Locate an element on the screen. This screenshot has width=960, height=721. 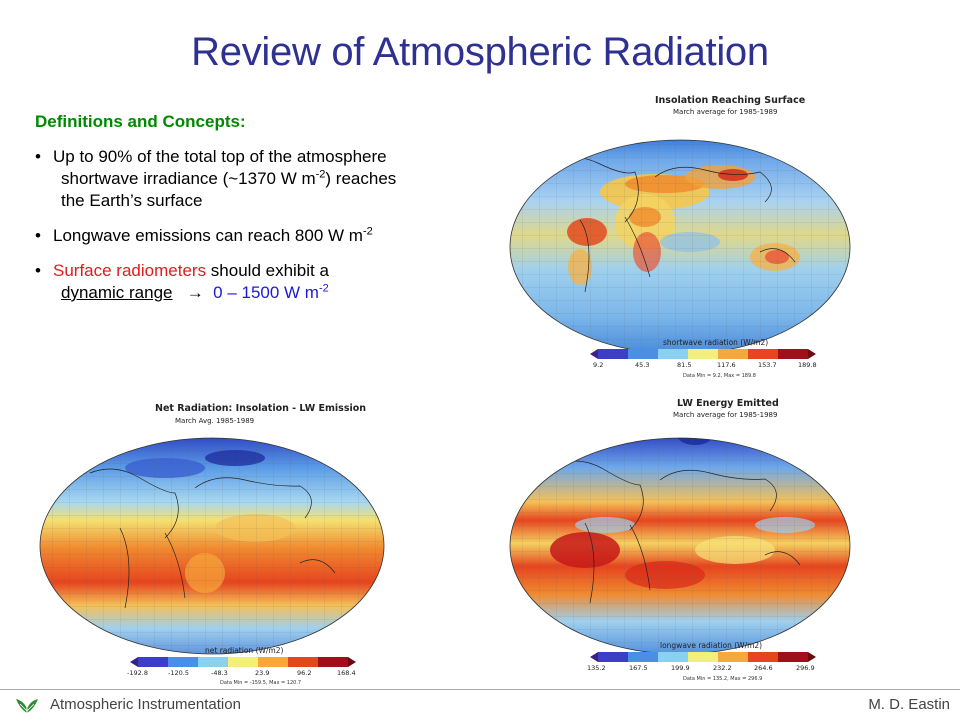
cb-tick: 199.9 is located at coordinates (680, 668).